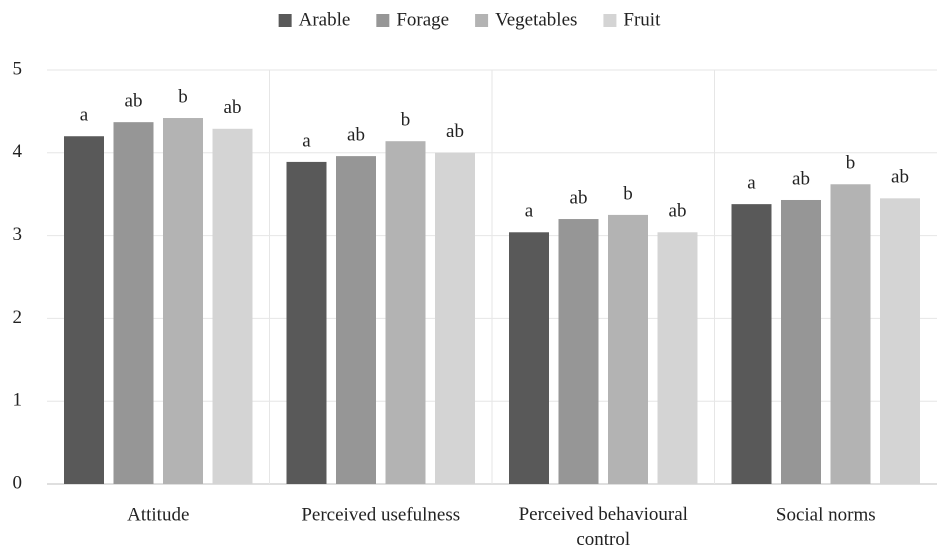 Image resolution: width=939 pixels, height=558 pixels. Describe the element at coordinates (18, 317) in the screenshot. I see `y-tick-label: 2` at that location.